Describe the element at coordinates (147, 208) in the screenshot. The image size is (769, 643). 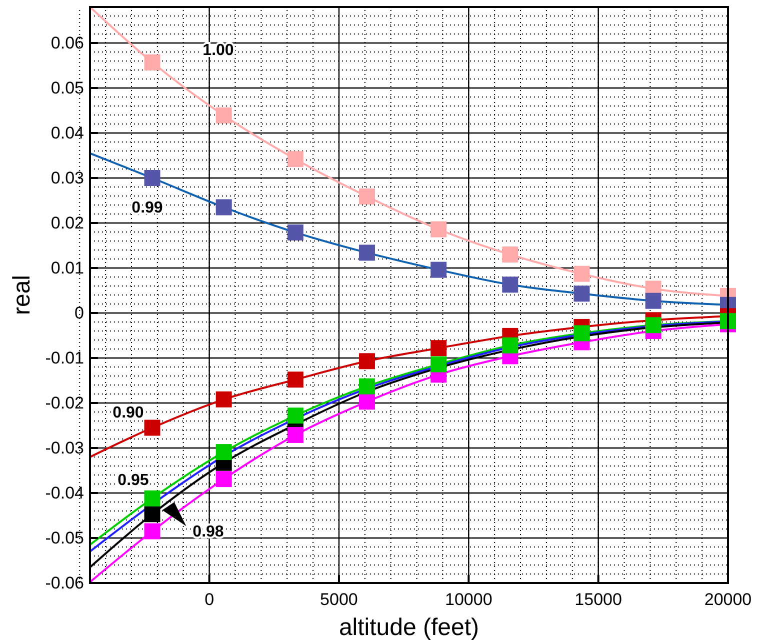
I see `series-label: 0.99` at that location.